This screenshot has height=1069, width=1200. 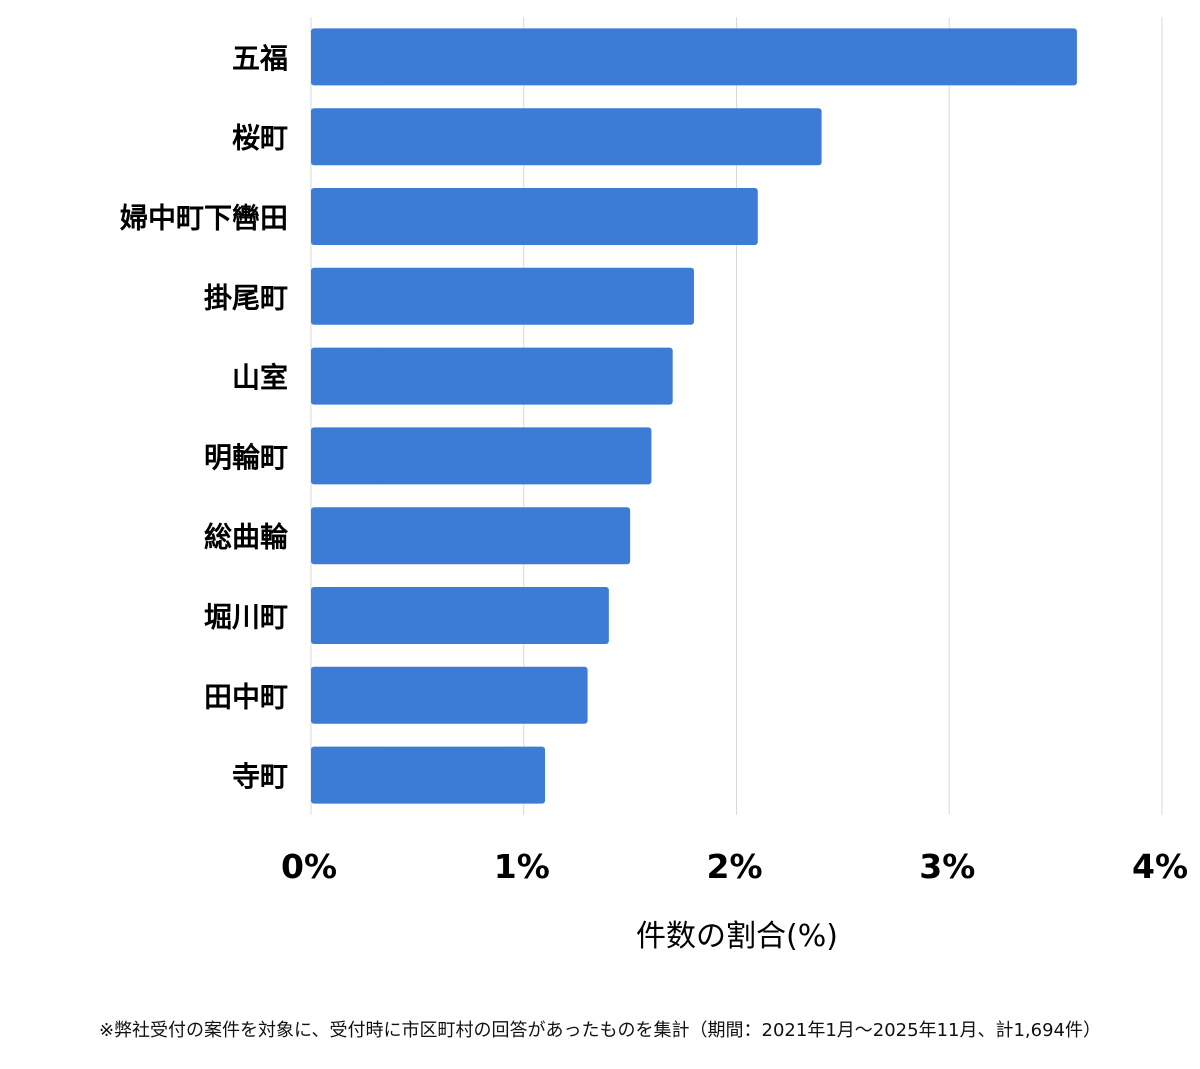 What do you see at coordinates (246, 537) in the screenshot?
I see `category-label: 総曲輪` at bounding box center [246, 537].